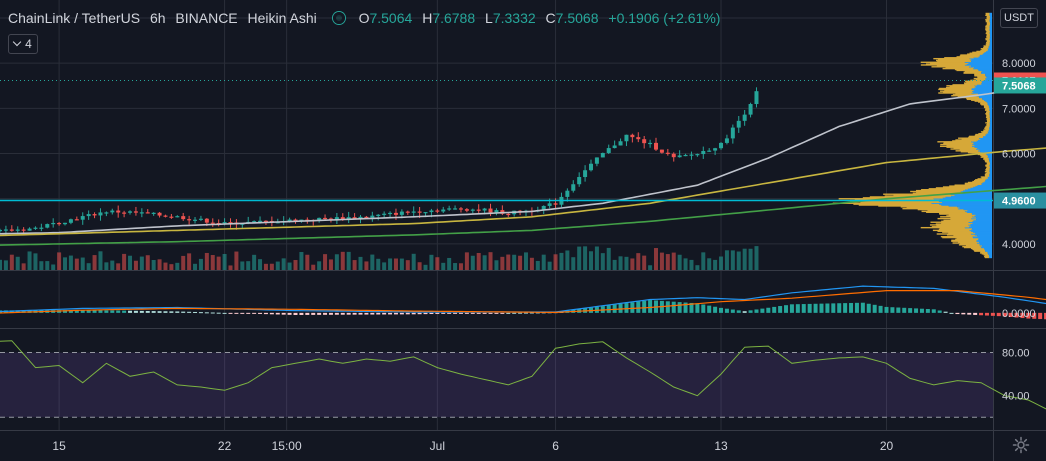 Image resolution: width=1046 pixels, height=461 pixels. Describe the element at coordinates (157, 18) in the screenshot. I see `interval-label: 6h` at that location.